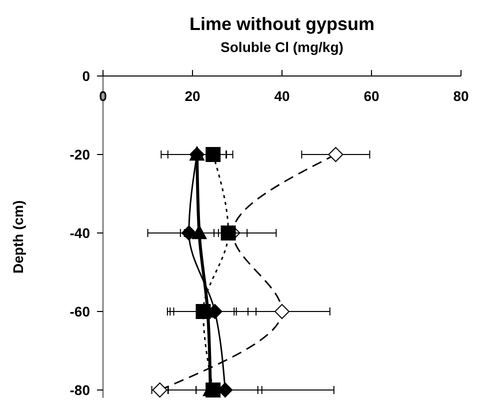 This screenshot has width=485, height=402. I want to click on y-tick-label: -80, so click(80, 390).